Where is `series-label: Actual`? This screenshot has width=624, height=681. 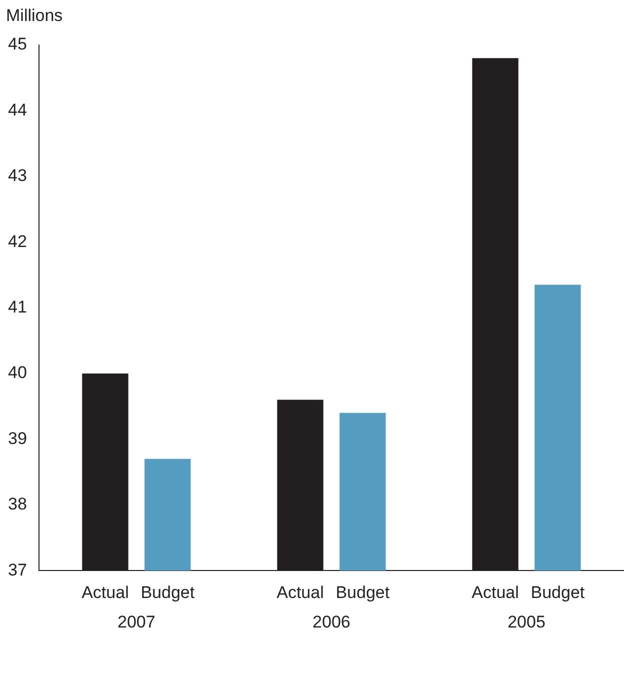
series-label: Actual is located at coordinates (495, 592).